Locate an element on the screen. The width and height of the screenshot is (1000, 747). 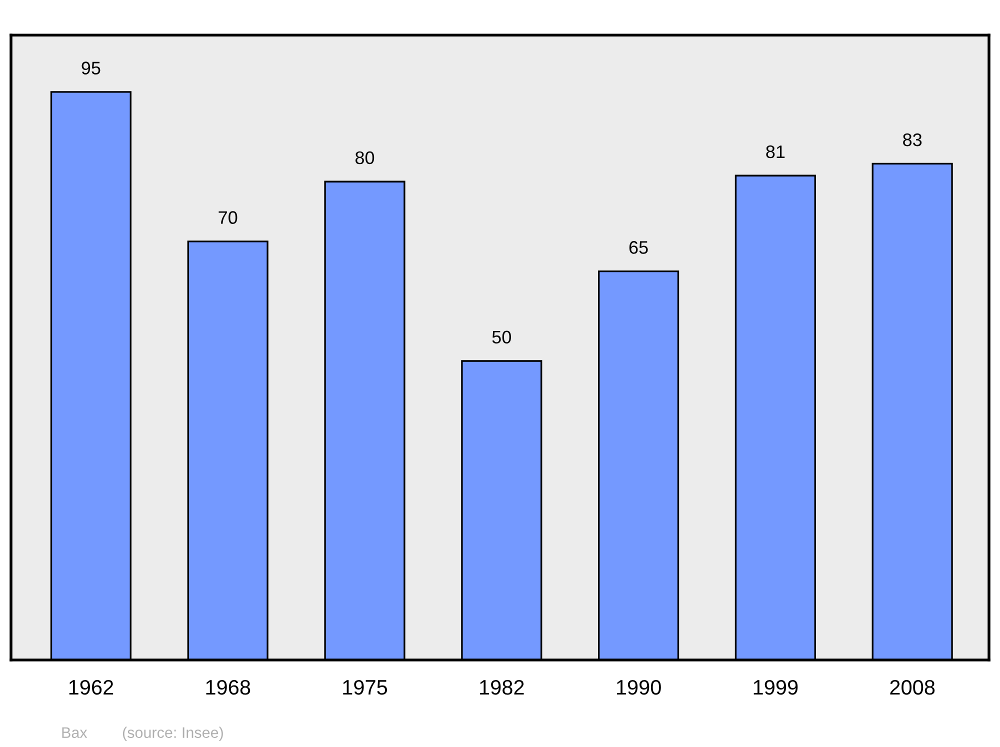
x-tick-label: 1968 is located at coordinates (228, 687).